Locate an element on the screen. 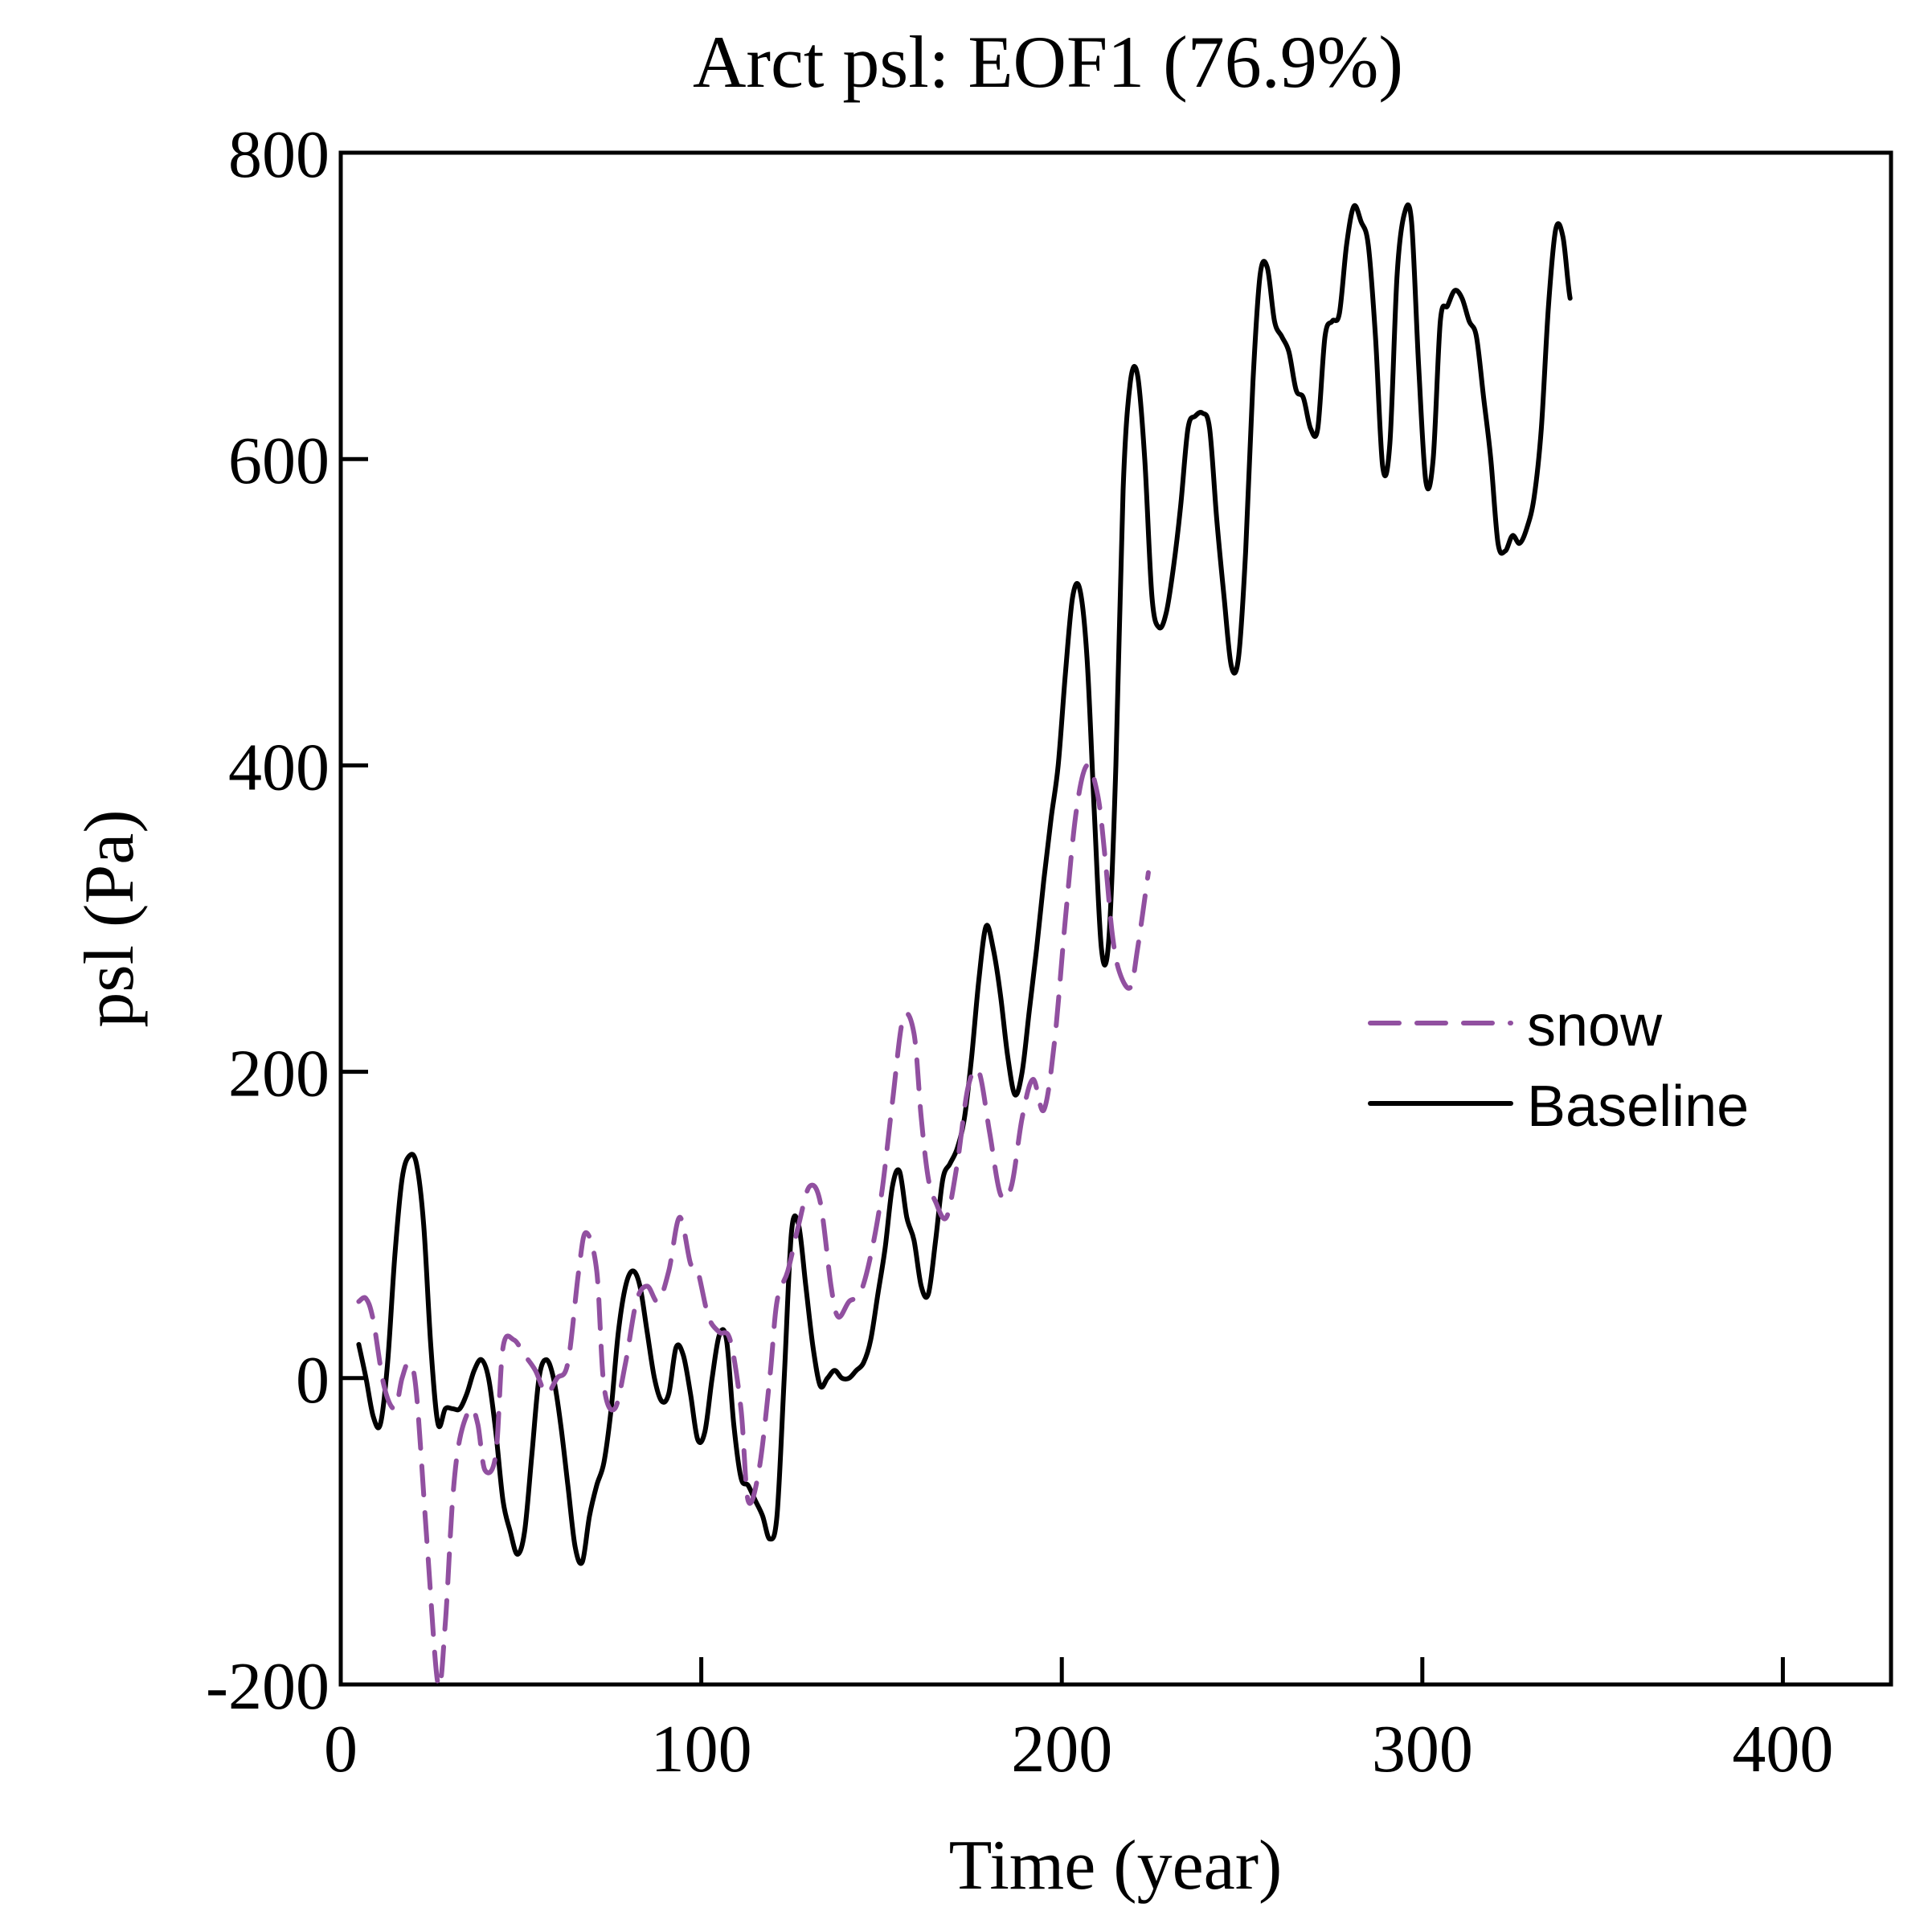 The height and width of the screenshot is (1932, 1932). legend-label-snow: snow is located at coordinates (1595, 1026).